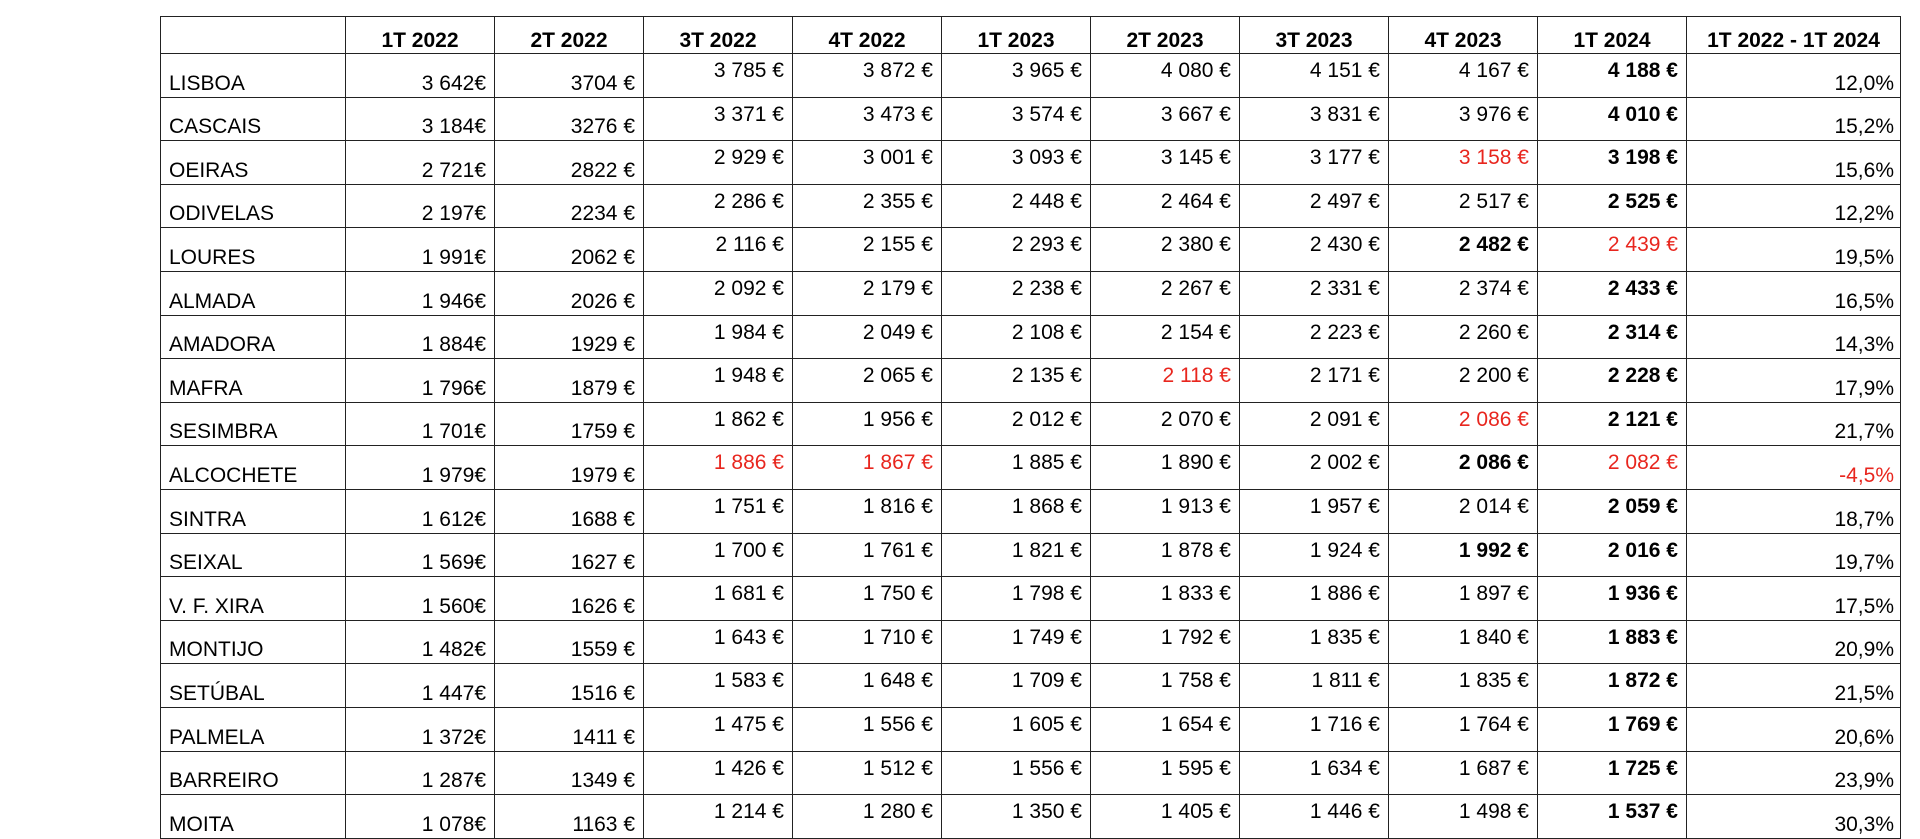 Image resolution: width=1920 pixels, height=839 pixels. I want to click on municipality-name: MAFRA, so click(253, 380).